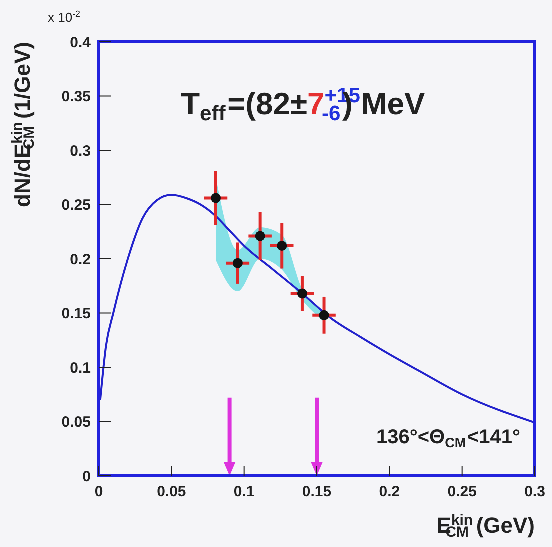 Image resolution: width=552 pixels, height=547 pixels. I want to click on annotation: T$_{eff}$=(82±7$^{+15}$$_{-6}$) MeV, so click(303, 105).